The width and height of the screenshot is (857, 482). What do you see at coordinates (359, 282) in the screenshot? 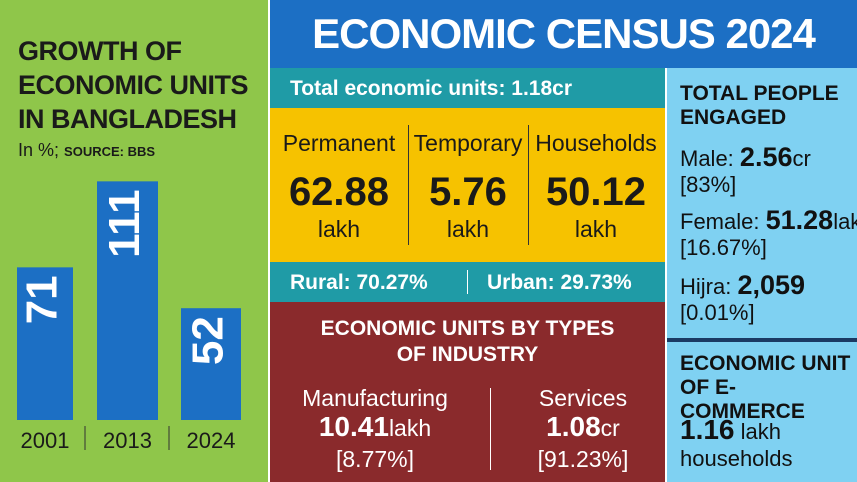
I see `rural: Rural: 70.27%` at bounding box center [359, 282].